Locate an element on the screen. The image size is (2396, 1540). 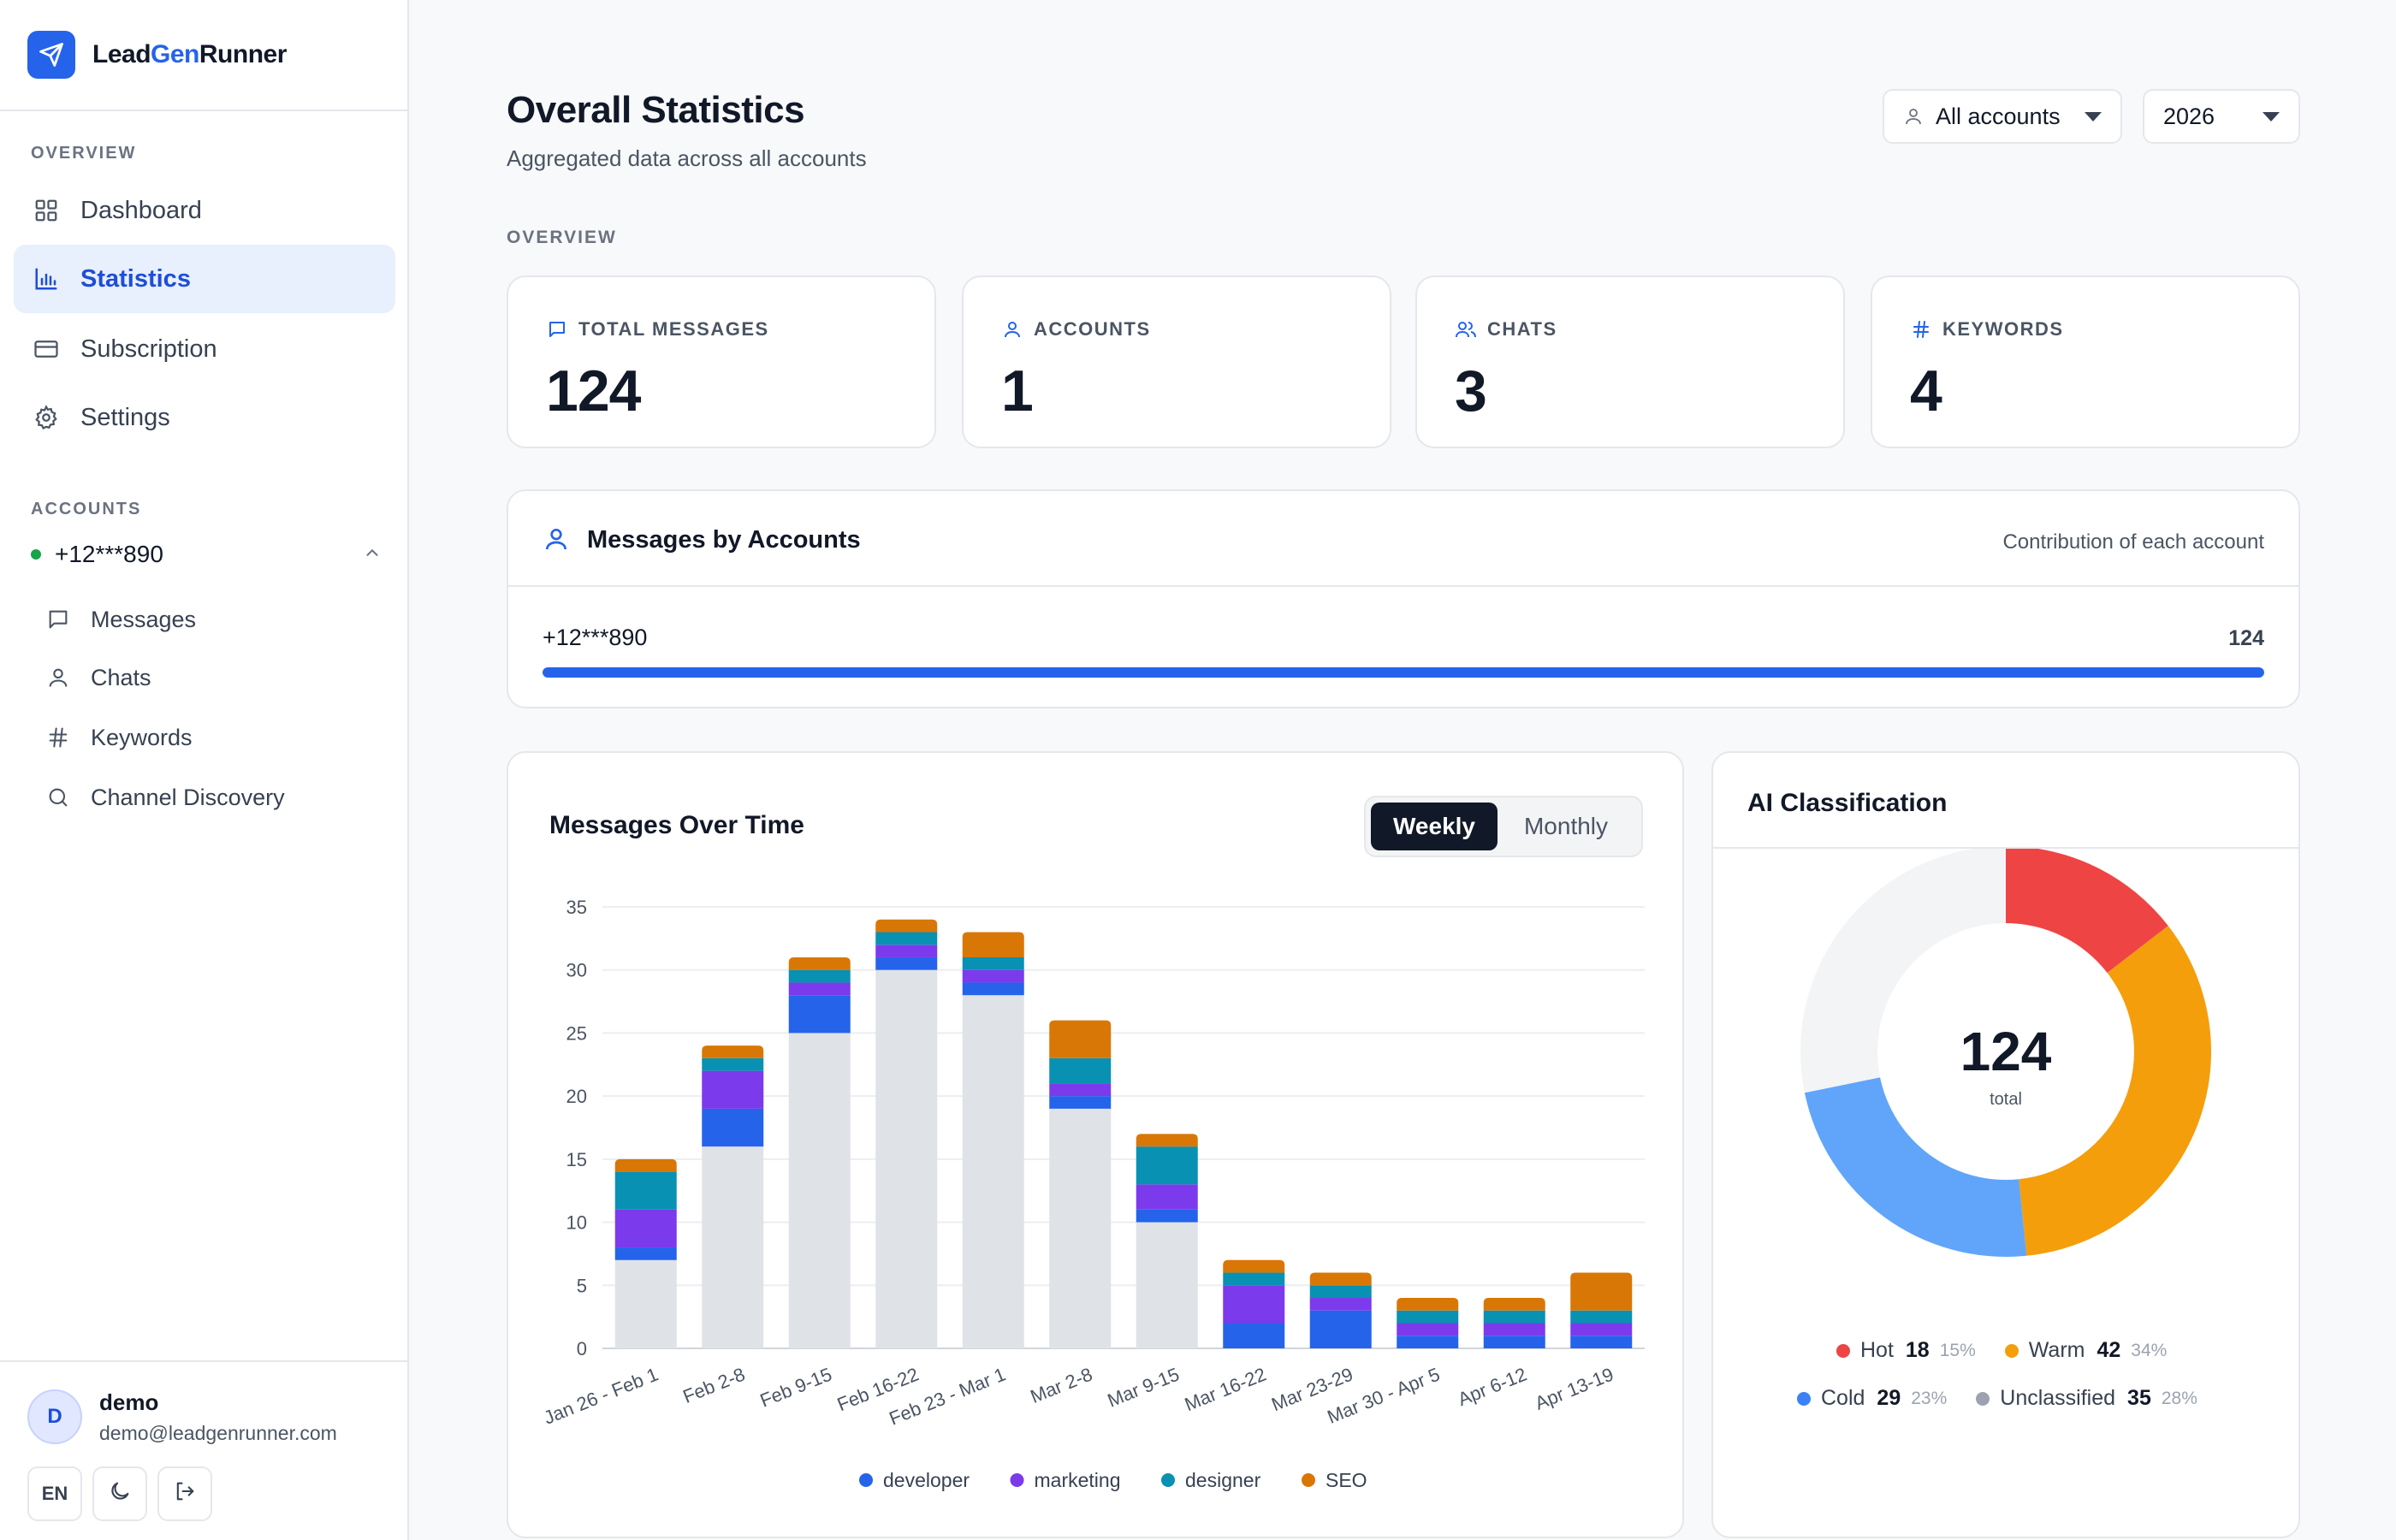
year-filter-select: 2026 is located at coordinates (2221, 116).